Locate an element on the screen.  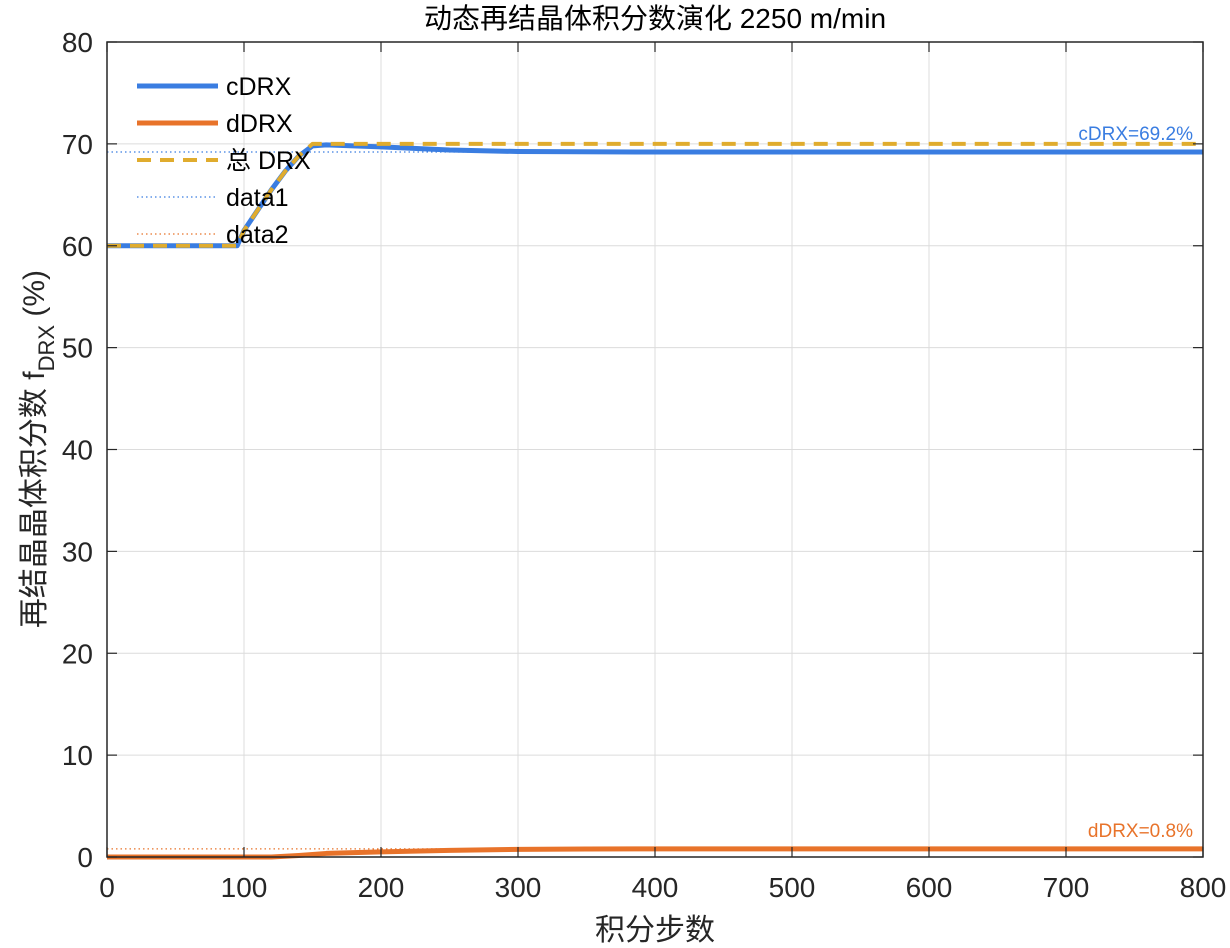
y-tick-label: 0 is located at coordinates (85, 857).